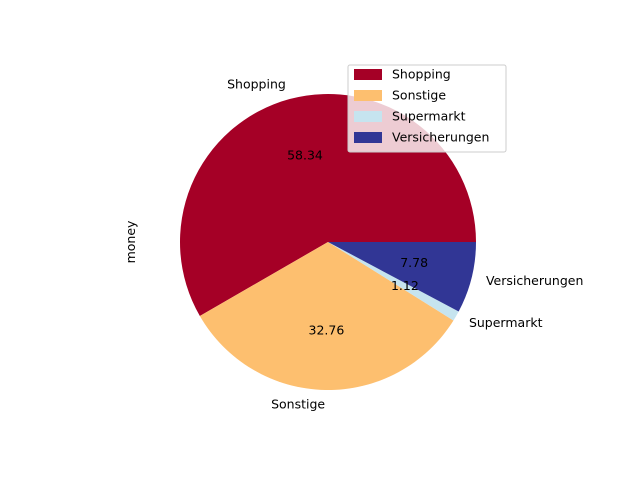 Image resolution: width=640 pixels, height=480 pixels. I want to click on pie-slice-supermarkt, so click(393, 281).